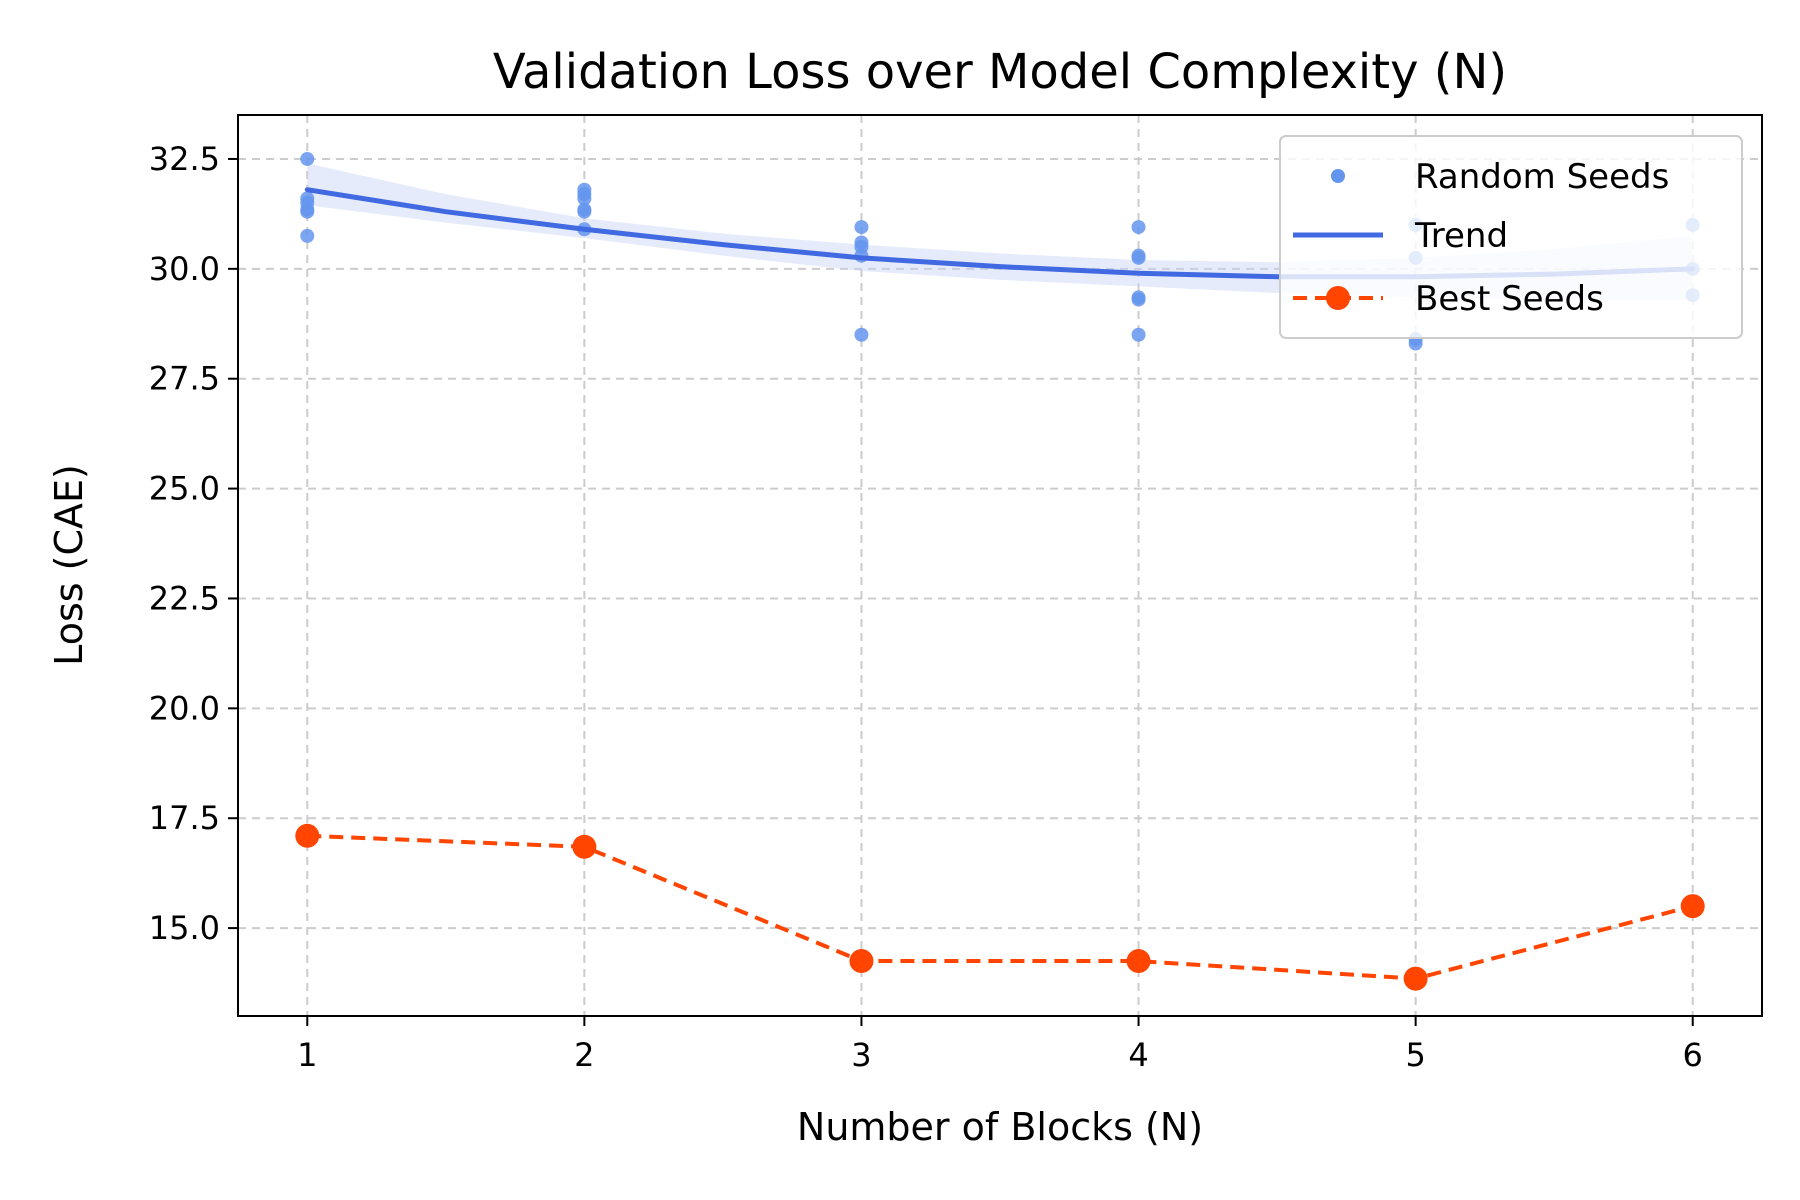  I want to click on y-tick-label-1: 15.0, so click(184, 928).